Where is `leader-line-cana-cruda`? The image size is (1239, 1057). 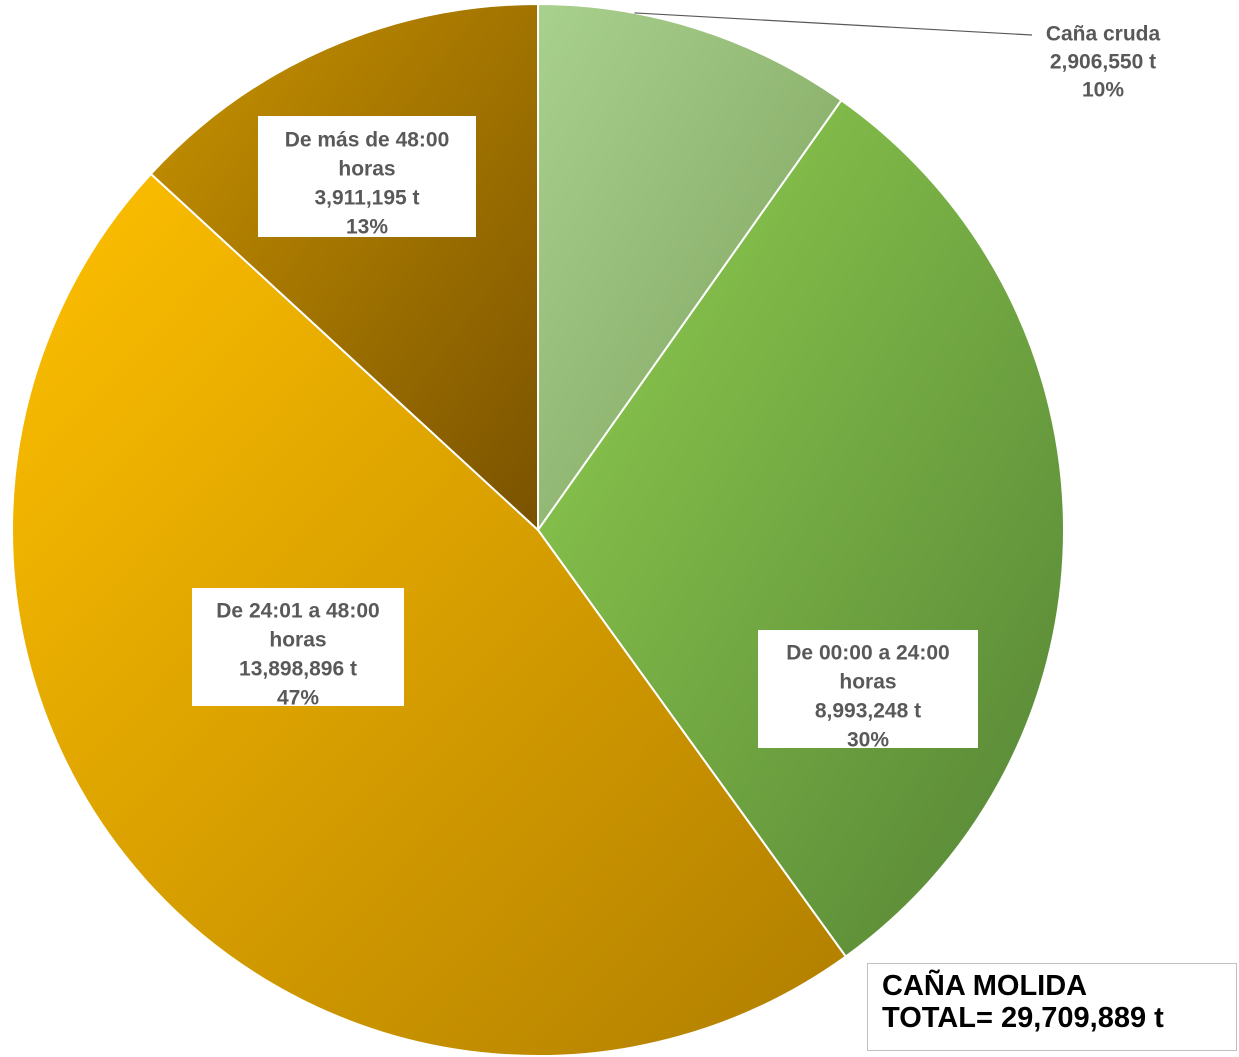
leader-line-cana-cruda is located at coordinates (833, 24).